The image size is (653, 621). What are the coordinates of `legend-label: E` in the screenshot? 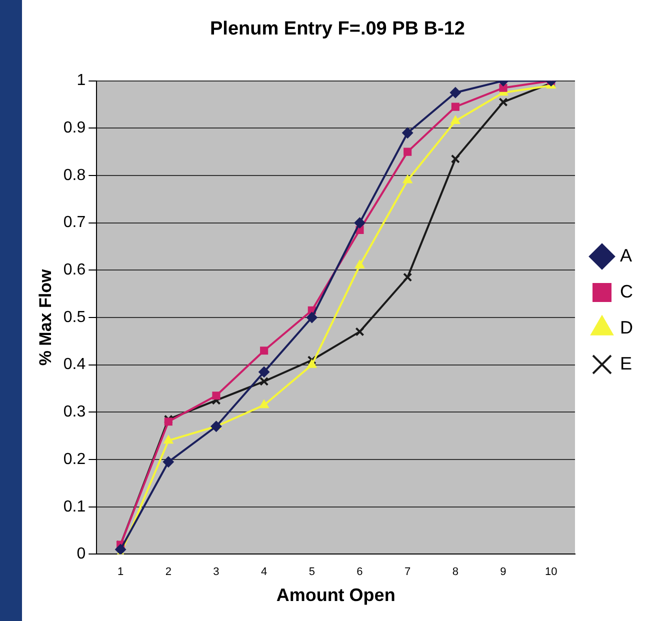 It's located at (626, 363).